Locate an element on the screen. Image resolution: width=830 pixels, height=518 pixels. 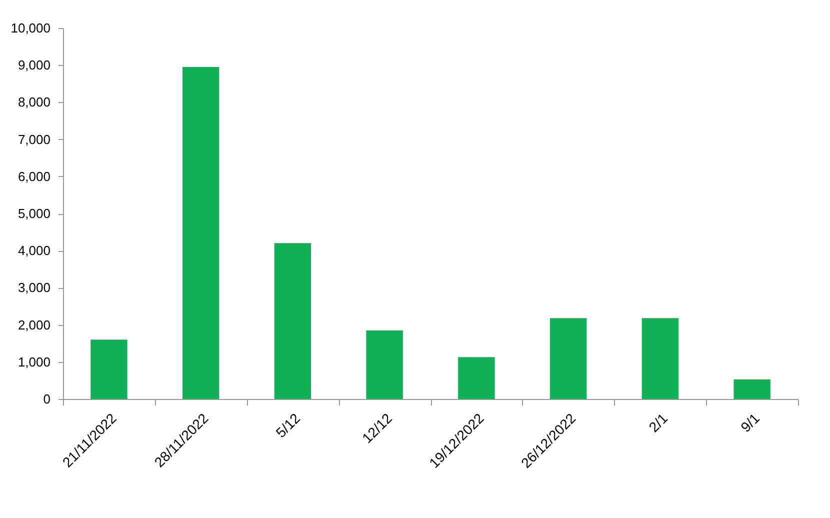
x-tick-label: 2/1 is located at coordinates (658, 423).